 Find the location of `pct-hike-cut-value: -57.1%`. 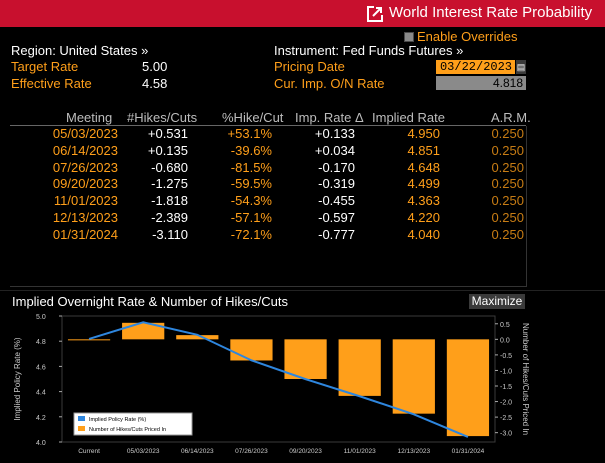

pct-hike-cut-value: -57.1% is located at coordinates (251, 217).